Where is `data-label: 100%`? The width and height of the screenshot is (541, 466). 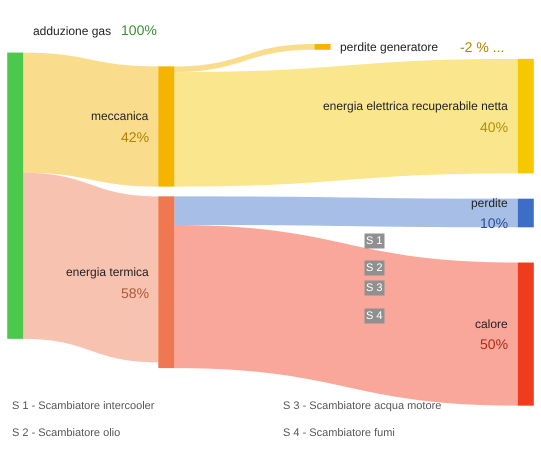
data-label: 100% is located at coordinates (139, 30).